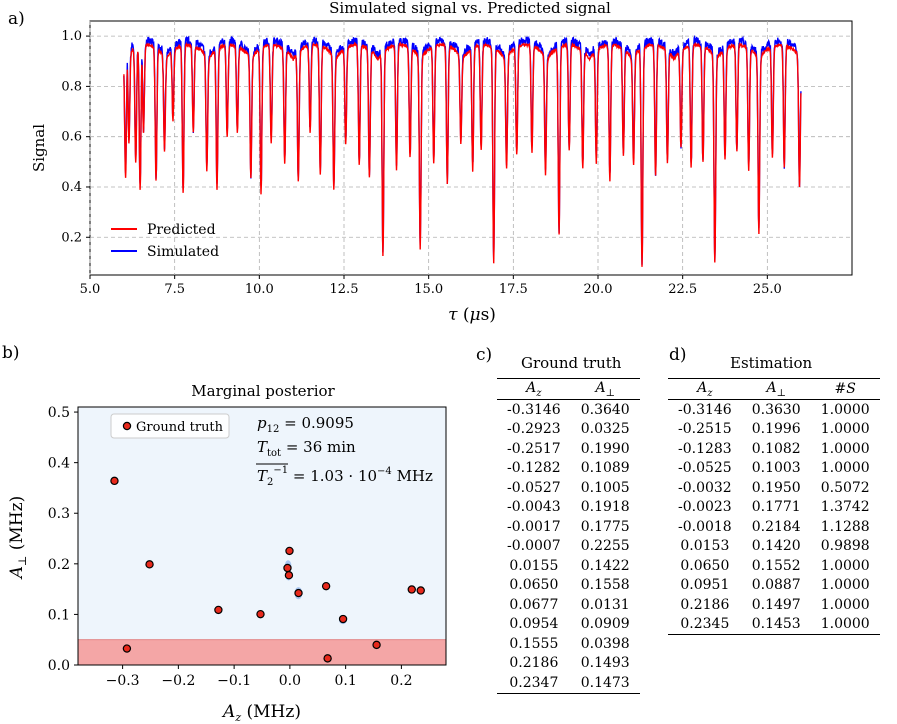  I want to click on gt-cell: -0.3146, so click(534, 409).